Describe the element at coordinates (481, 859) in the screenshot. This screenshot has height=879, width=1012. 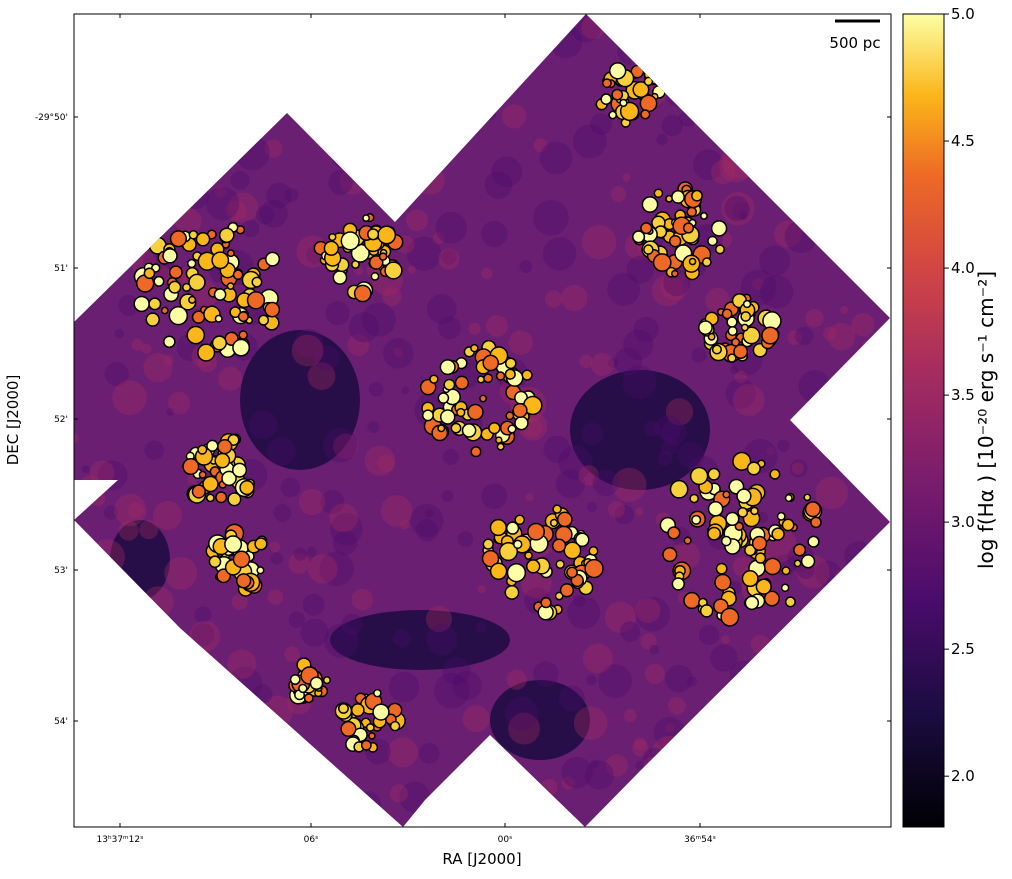
I see `x-axis-label: RA [J2000]` at that location.